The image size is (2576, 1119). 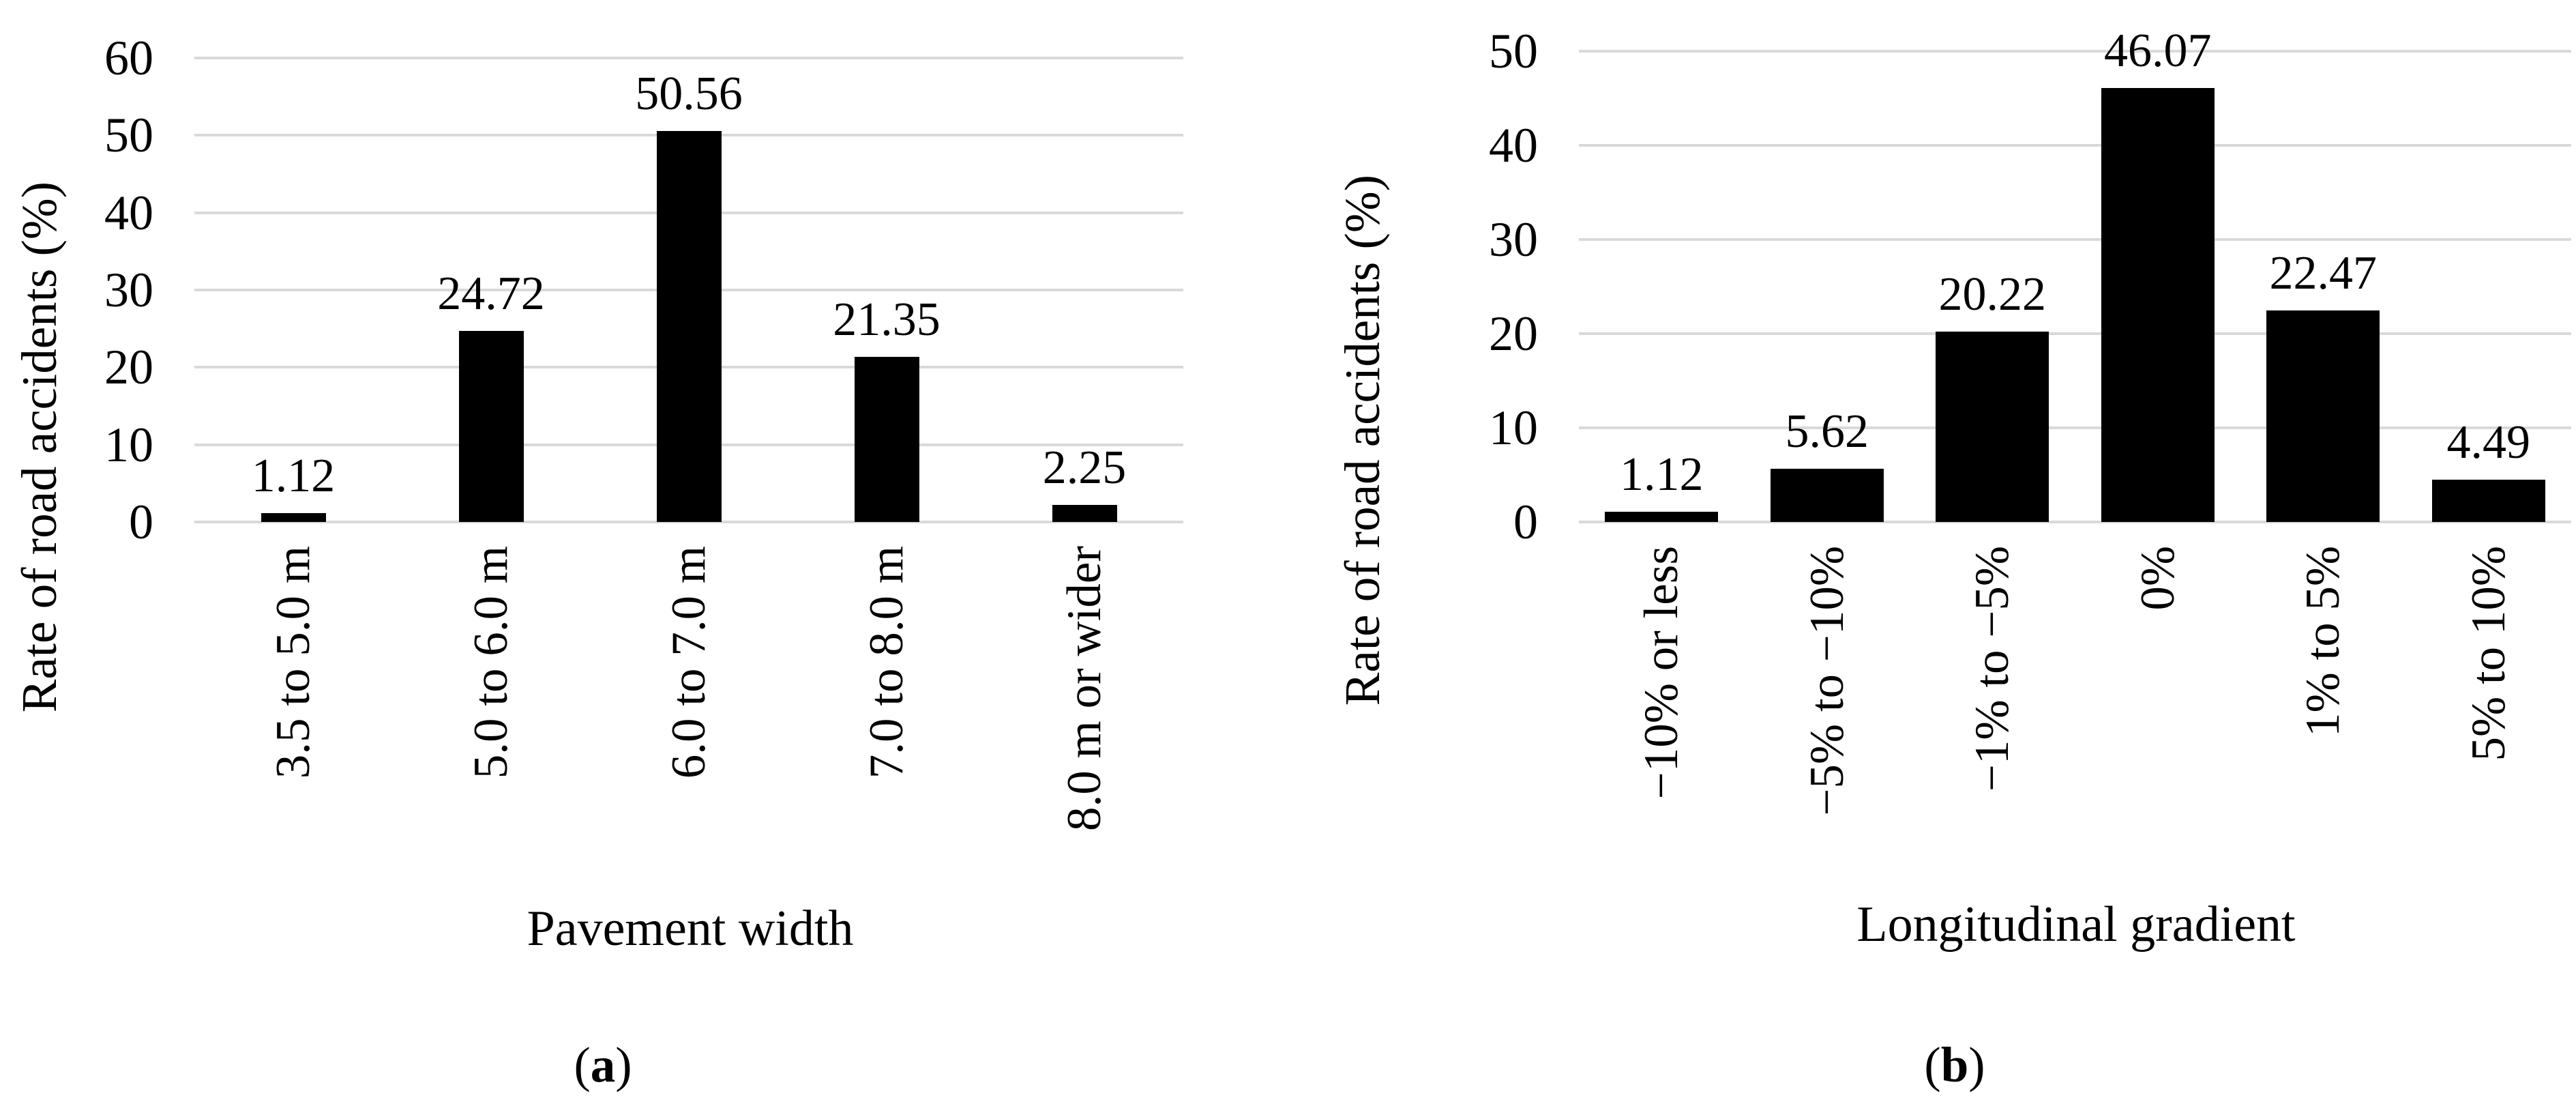 What do you see at coordinates (1084, 467) in the screenshot?
I see `bar-value-label: 2.25` at bounding box center [1084, 467].